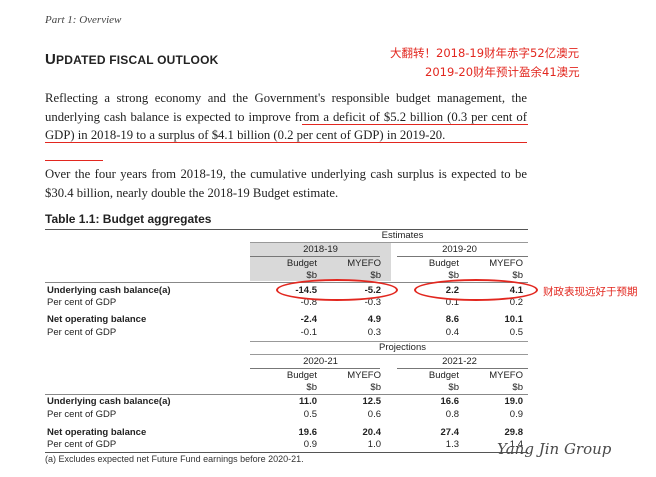  What do you see at coordinates (372, 401) in the screenshot?
I see `table-cell: 12.5` at bounding box center [372, 401].